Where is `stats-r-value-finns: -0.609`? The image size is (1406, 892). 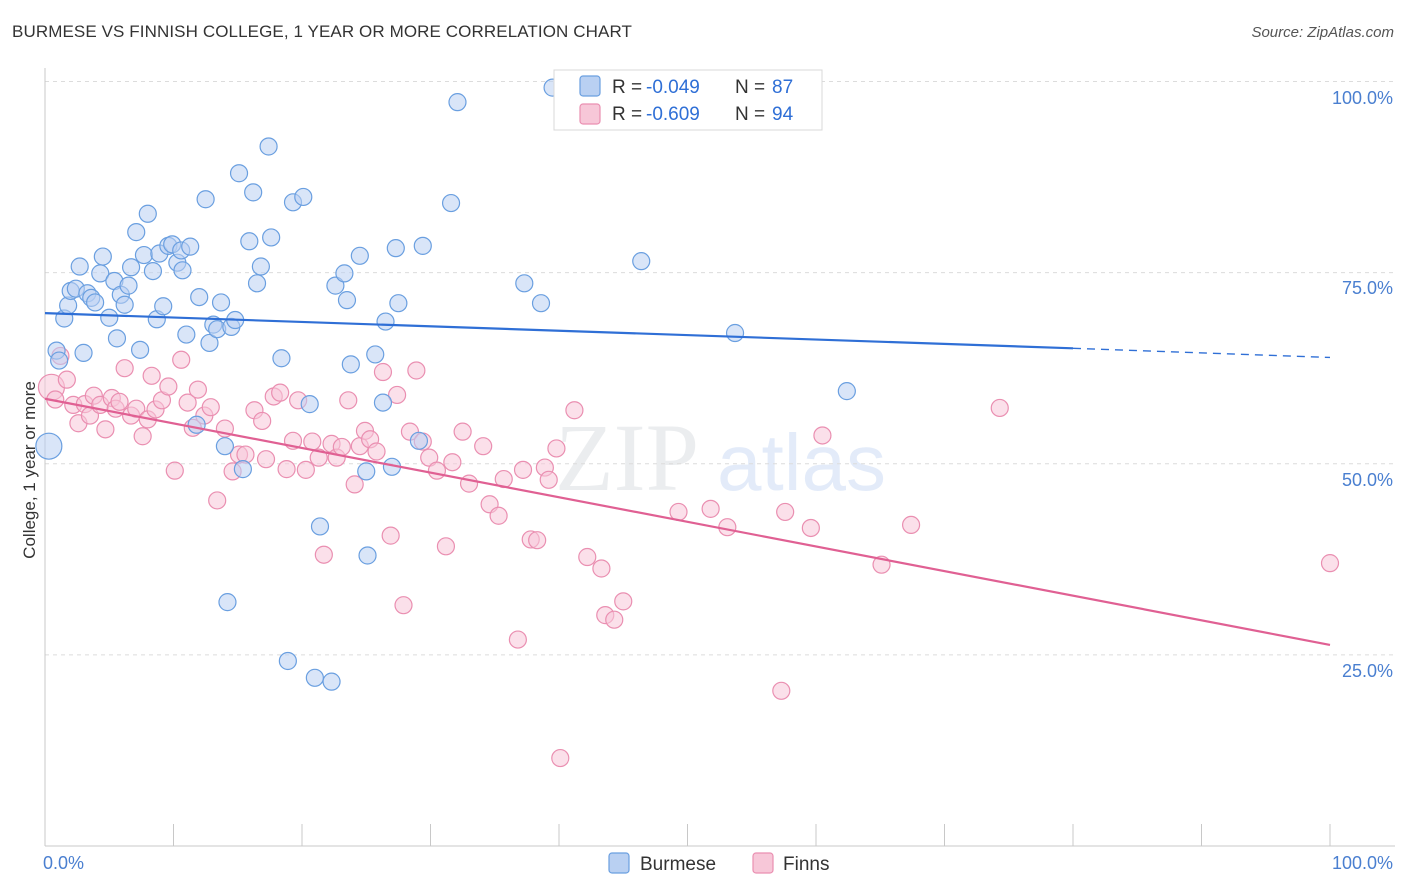 stats-r-value-finns: -0.609 is located at coordinates (673, 114).